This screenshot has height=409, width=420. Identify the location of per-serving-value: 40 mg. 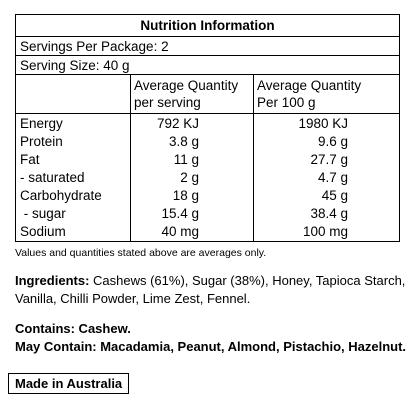
(180, 231).